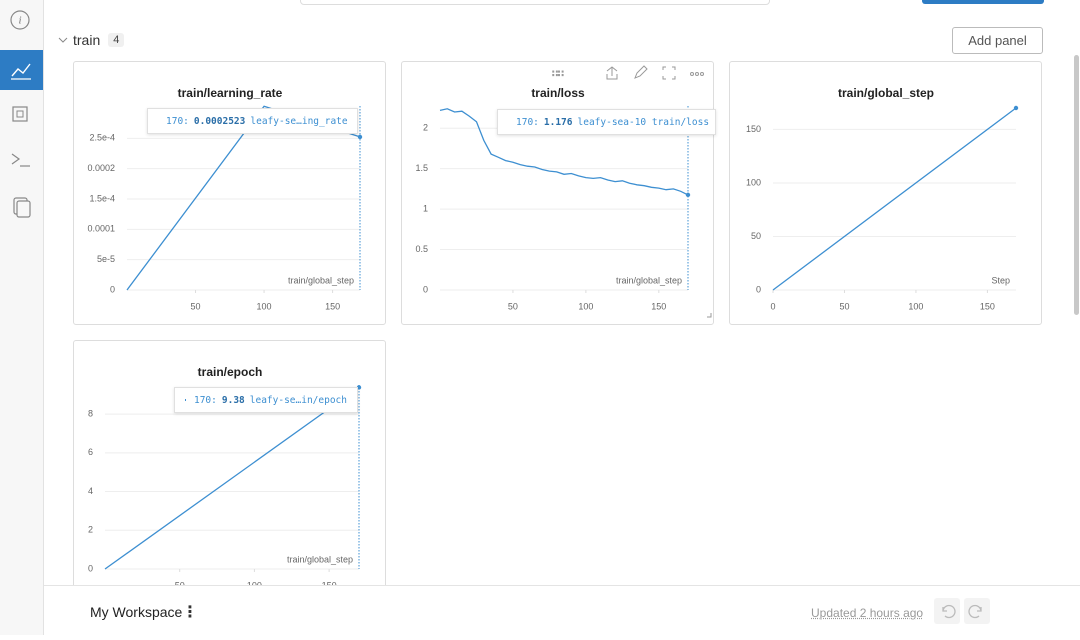 This screenshot has height=640, width=1080. I want to click on scrollbar, so click(1076, 185).